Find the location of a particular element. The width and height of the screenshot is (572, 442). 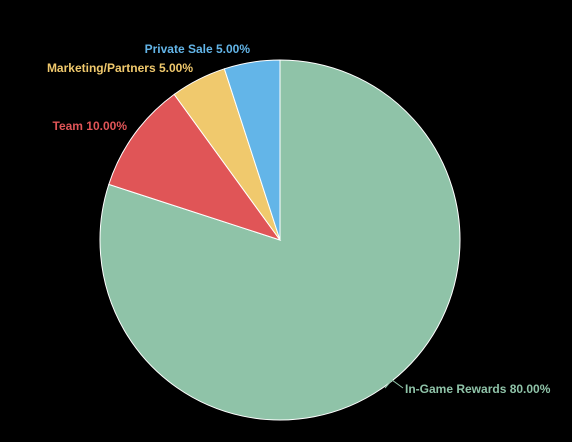

slice-label-in-game-rewards: In-Game Rewards 80.00% is located at coordinates (478, 389).